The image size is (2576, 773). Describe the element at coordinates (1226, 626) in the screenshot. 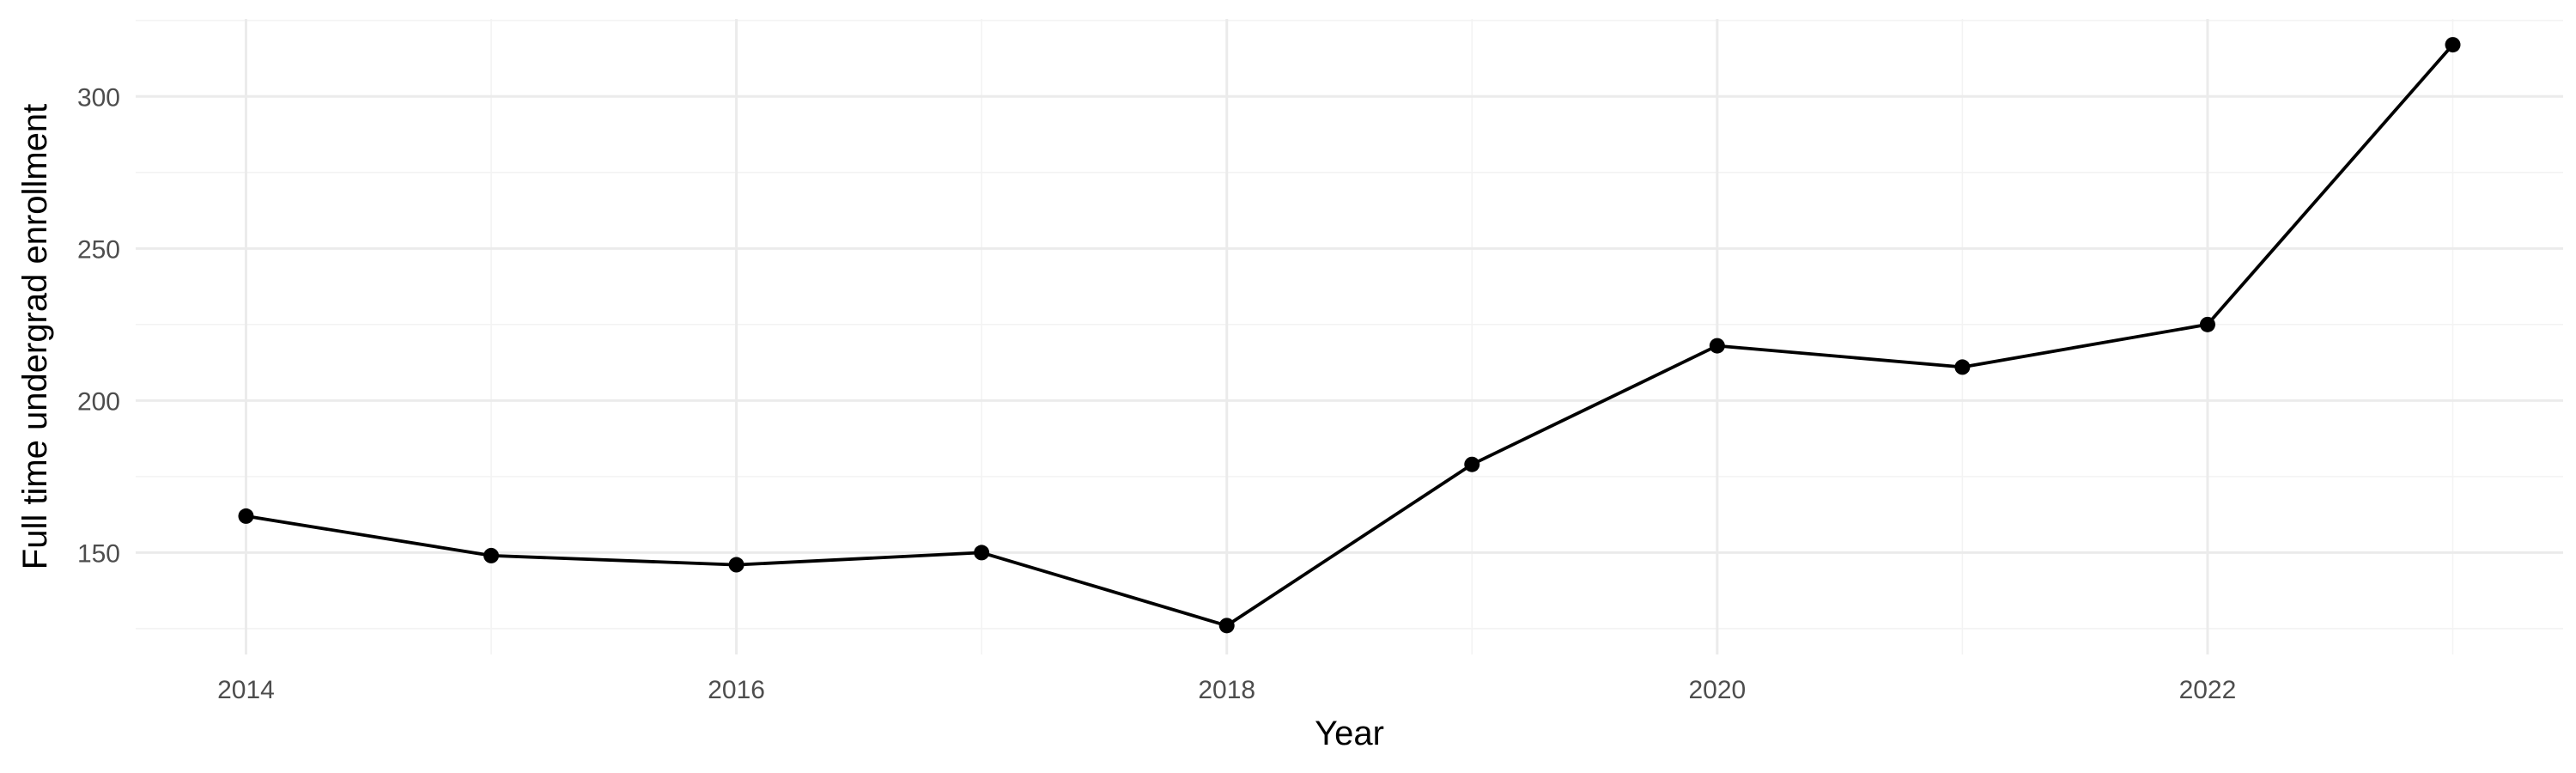

I see `data-point-2018` at that location.